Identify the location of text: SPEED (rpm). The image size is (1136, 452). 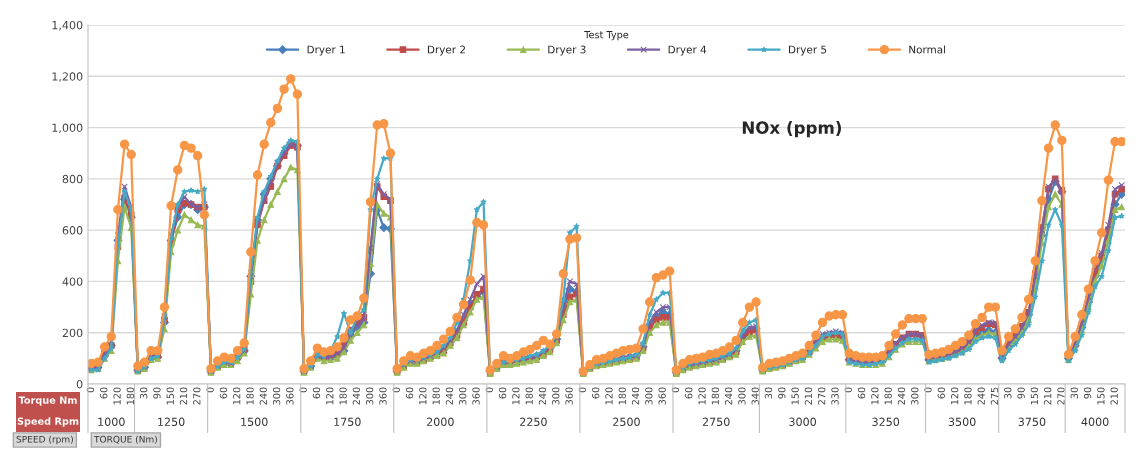
(44, 440).